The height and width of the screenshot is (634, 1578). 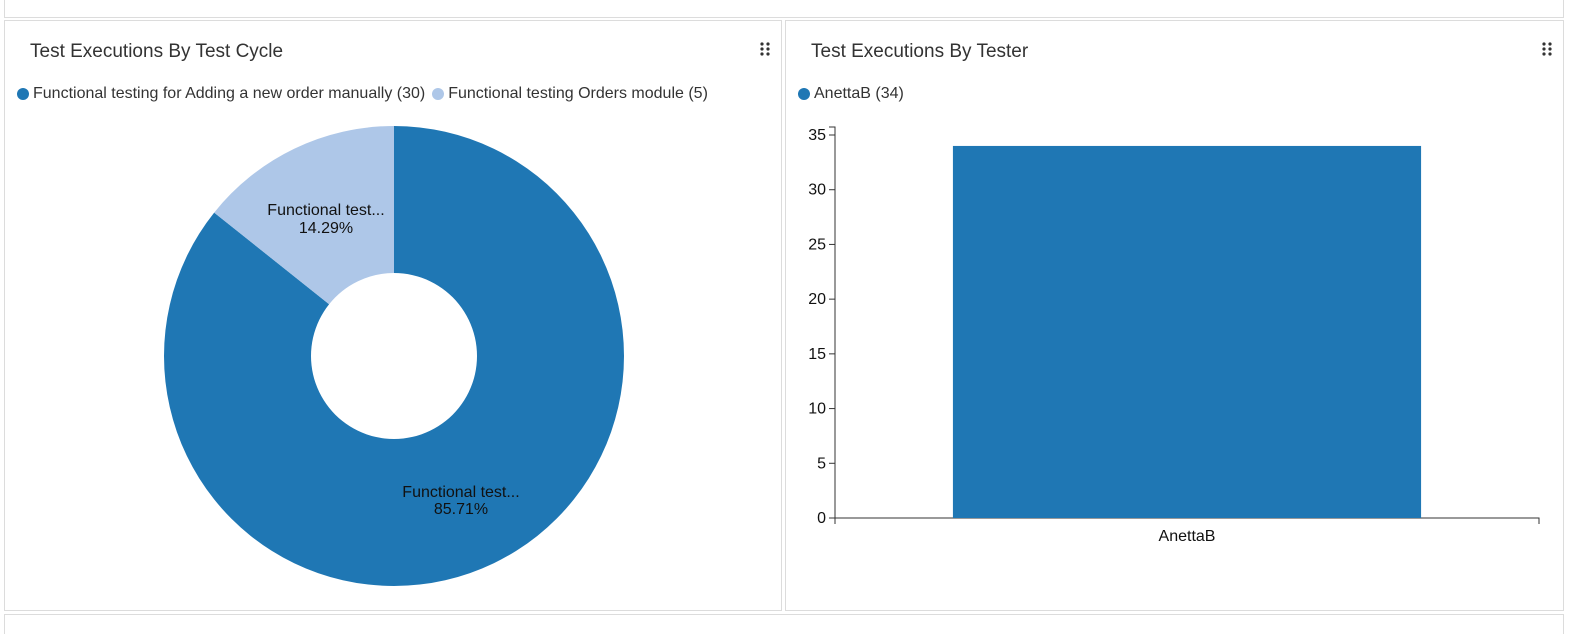 What do you see at coordinates (817, 409) in the screenshot?
I see `y-tick-label: 10` at bounding box center [817, 409].